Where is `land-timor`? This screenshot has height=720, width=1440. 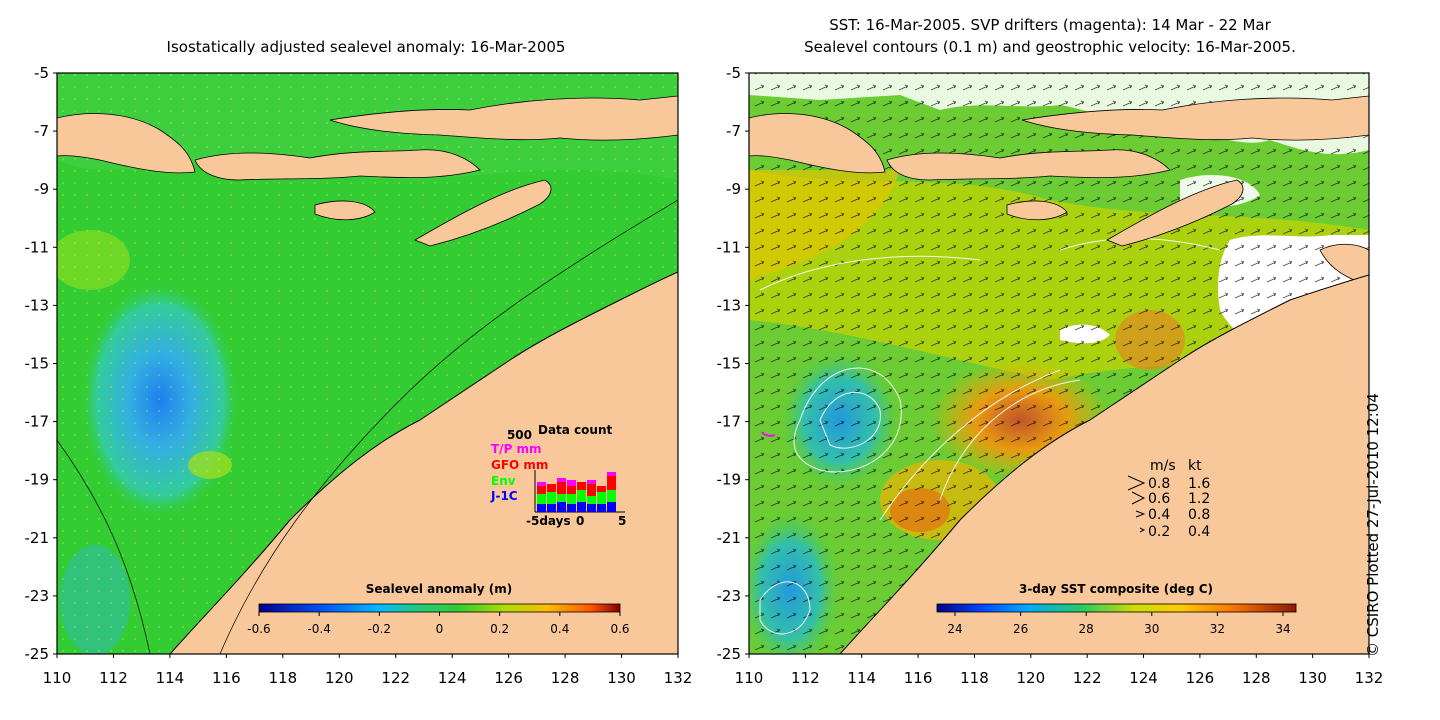 land-timor is located at coordinates (483, 213).